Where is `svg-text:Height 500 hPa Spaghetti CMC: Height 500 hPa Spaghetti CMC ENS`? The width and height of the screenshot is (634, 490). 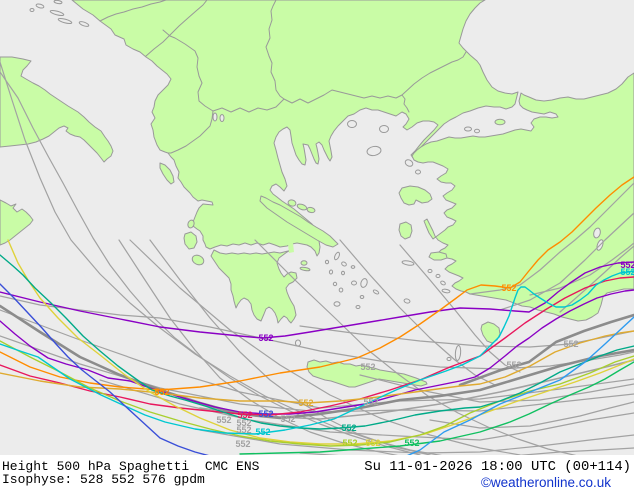
svg-text:Height 500 hPa Spaghetti CMC: Height 500 hPa Spaghetti CMC ENS is located at coordinates (131, 466).